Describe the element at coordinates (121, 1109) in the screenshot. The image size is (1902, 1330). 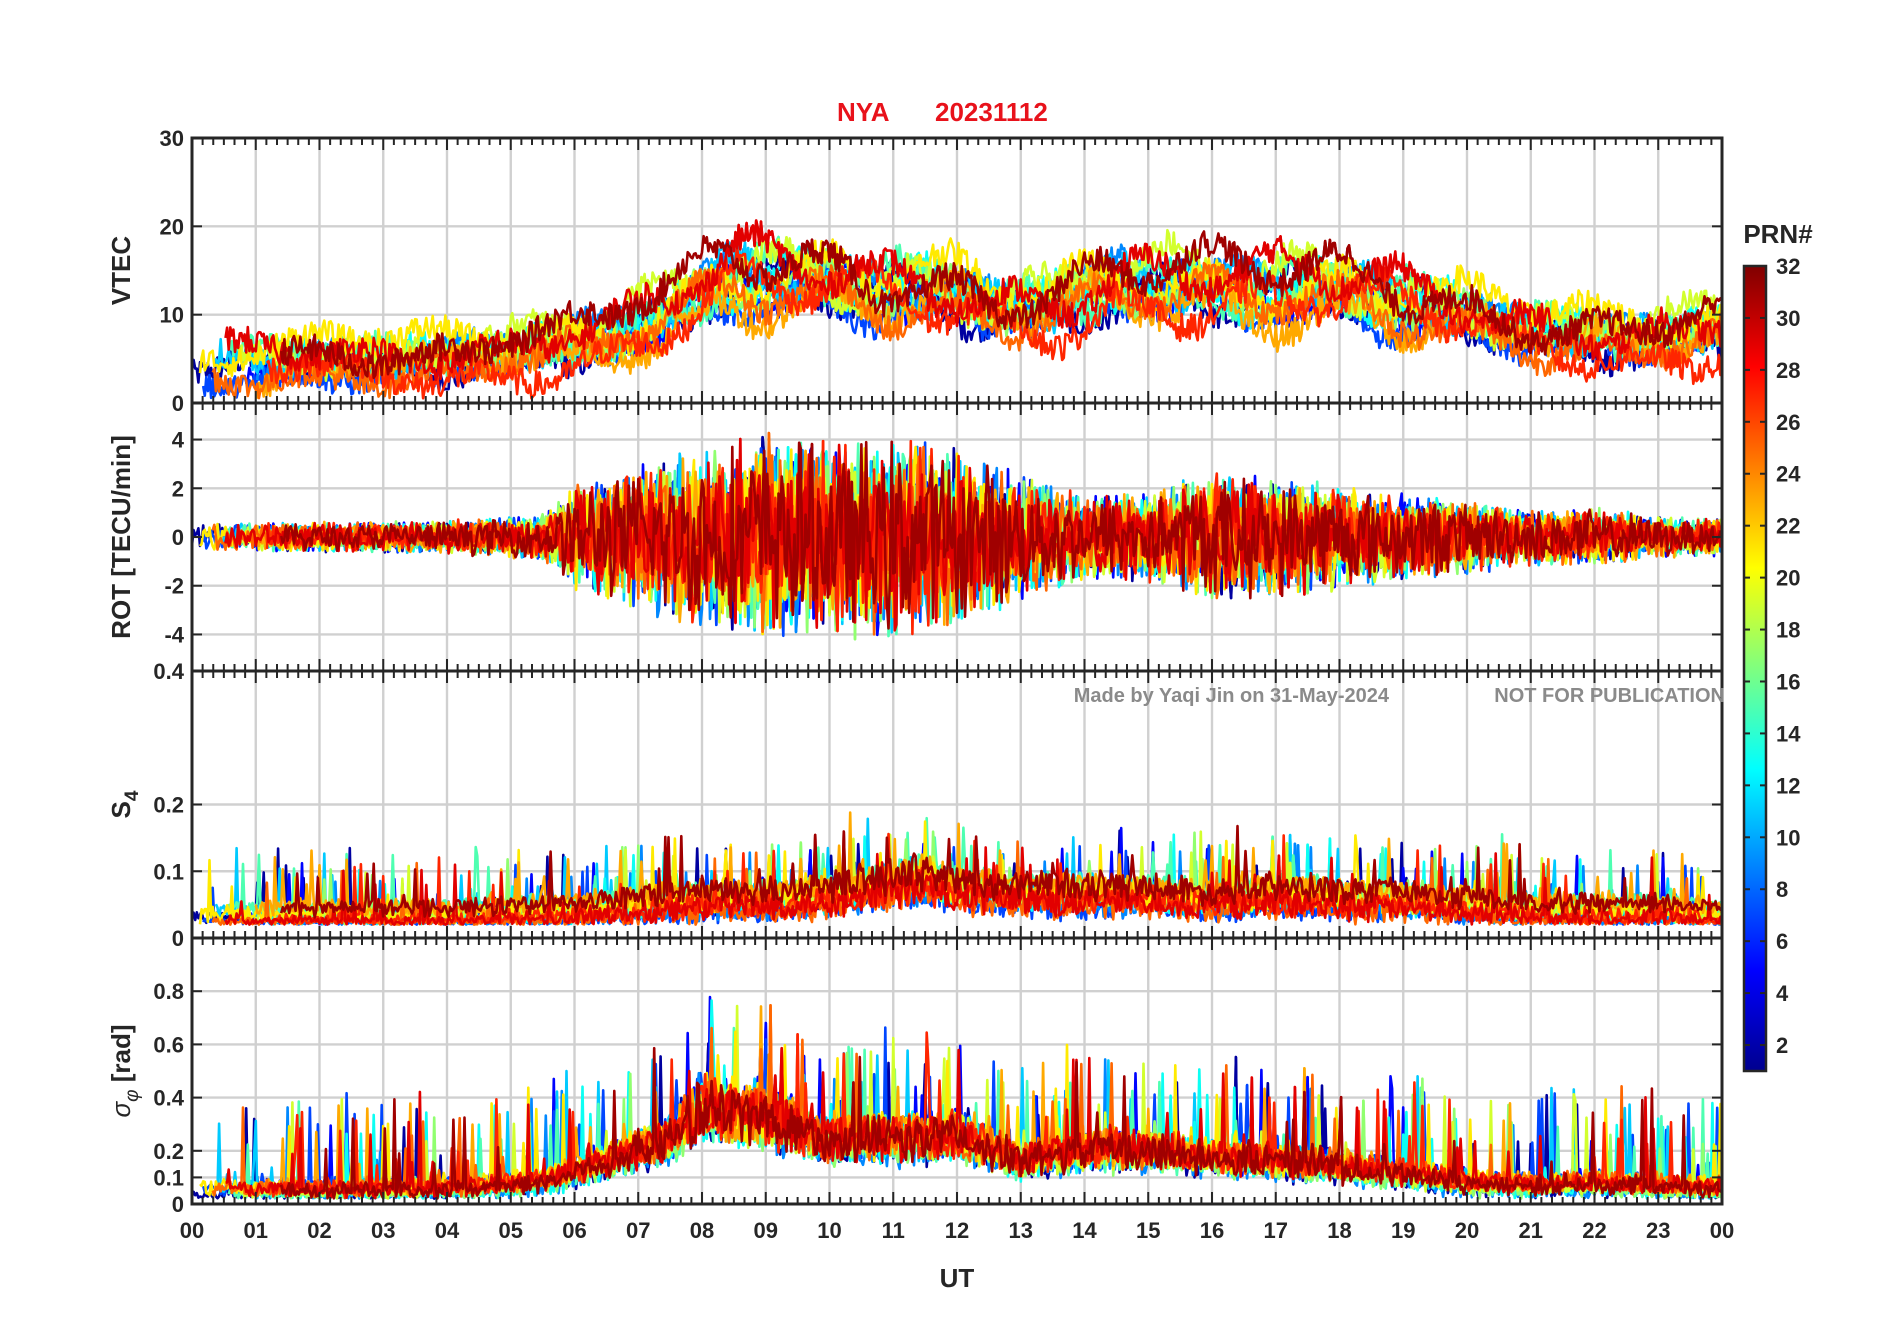
I see `y-label-base: σ` at that location.